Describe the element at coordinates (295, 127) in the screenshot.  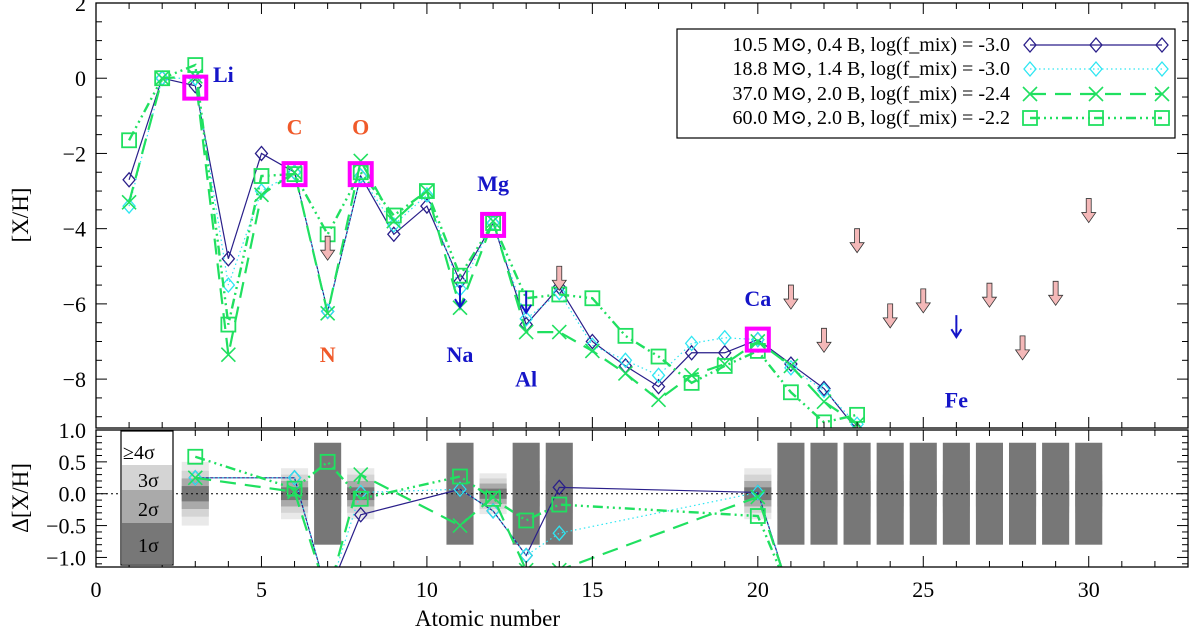
I see `element-label-c: C` at that location.